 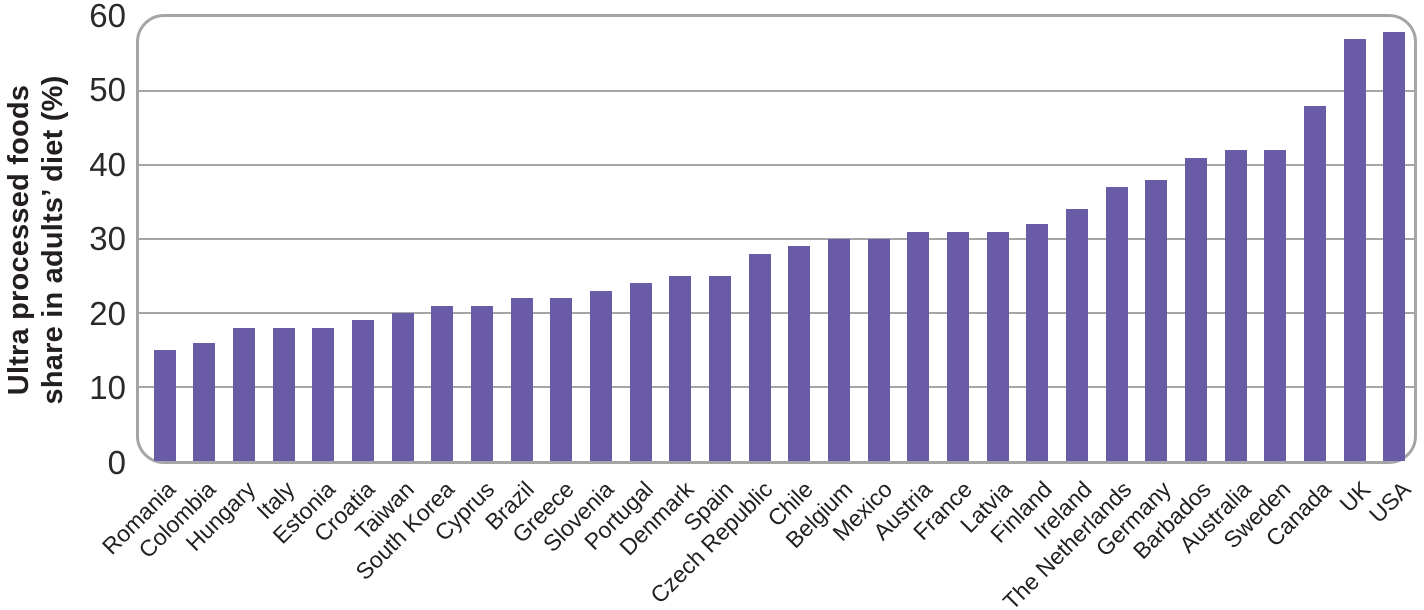 What do you see at coordinates (799, 353) in the screenshot?
I see `bar-chile` at bounding box center [799, 353].